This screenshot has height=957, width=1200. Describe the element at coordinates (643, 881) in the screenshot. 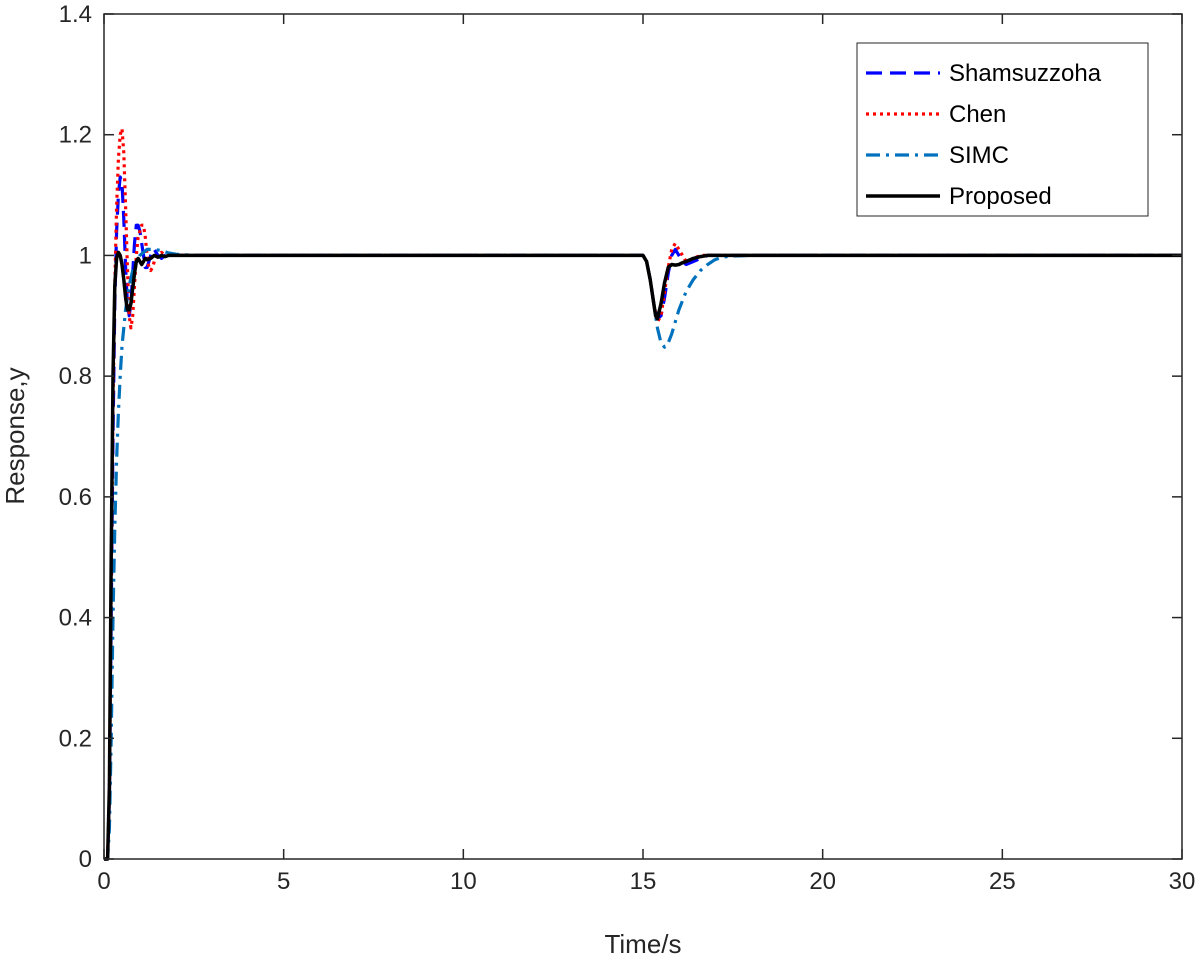

I see `x-tick-label: 15` at that location.